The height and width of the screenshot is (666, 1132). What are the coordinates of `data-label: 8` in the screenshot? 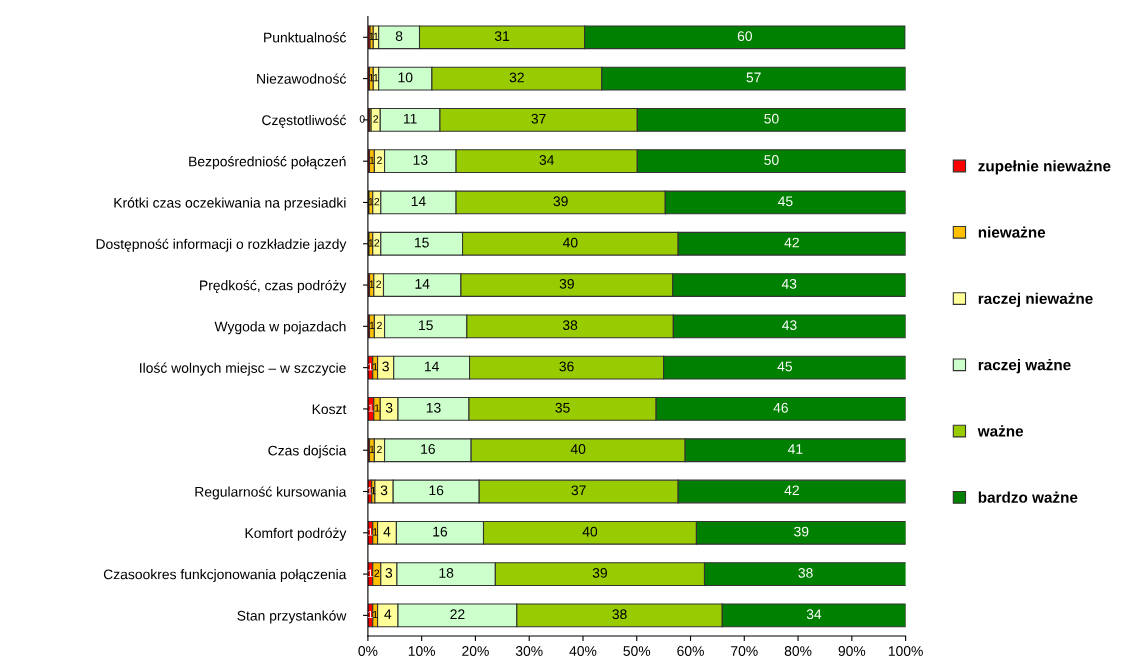 It's located at (399, 36).